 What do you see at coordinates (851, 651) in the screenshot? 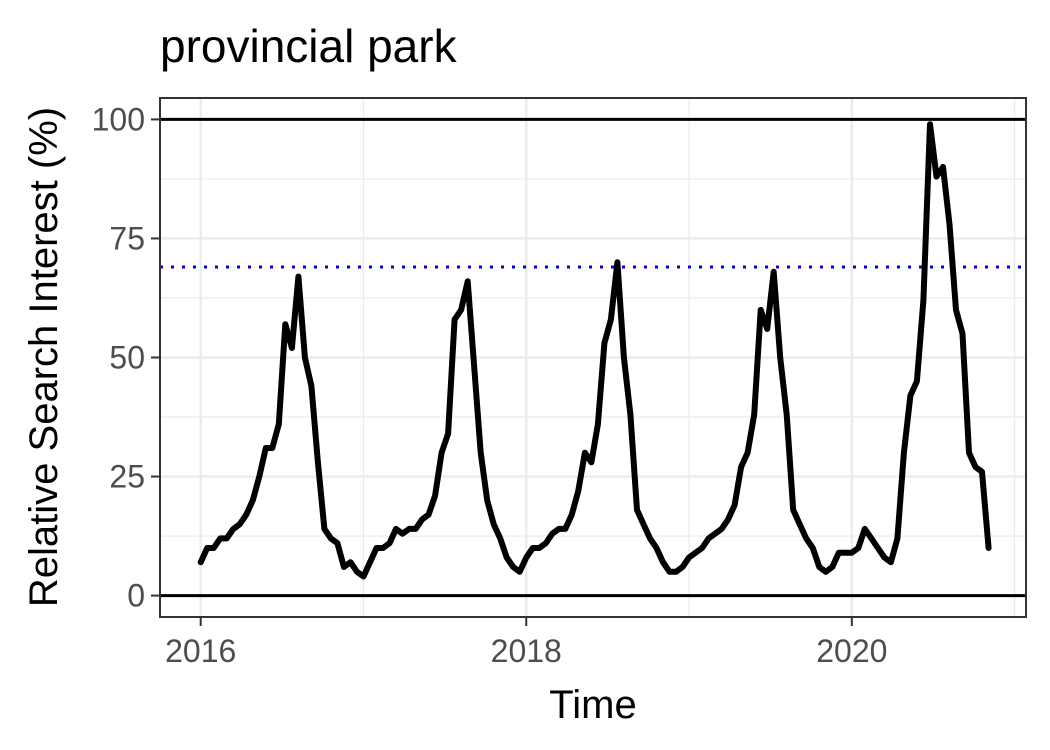
I see `x-tick-label: 2020` at bounding box center [851, 651].